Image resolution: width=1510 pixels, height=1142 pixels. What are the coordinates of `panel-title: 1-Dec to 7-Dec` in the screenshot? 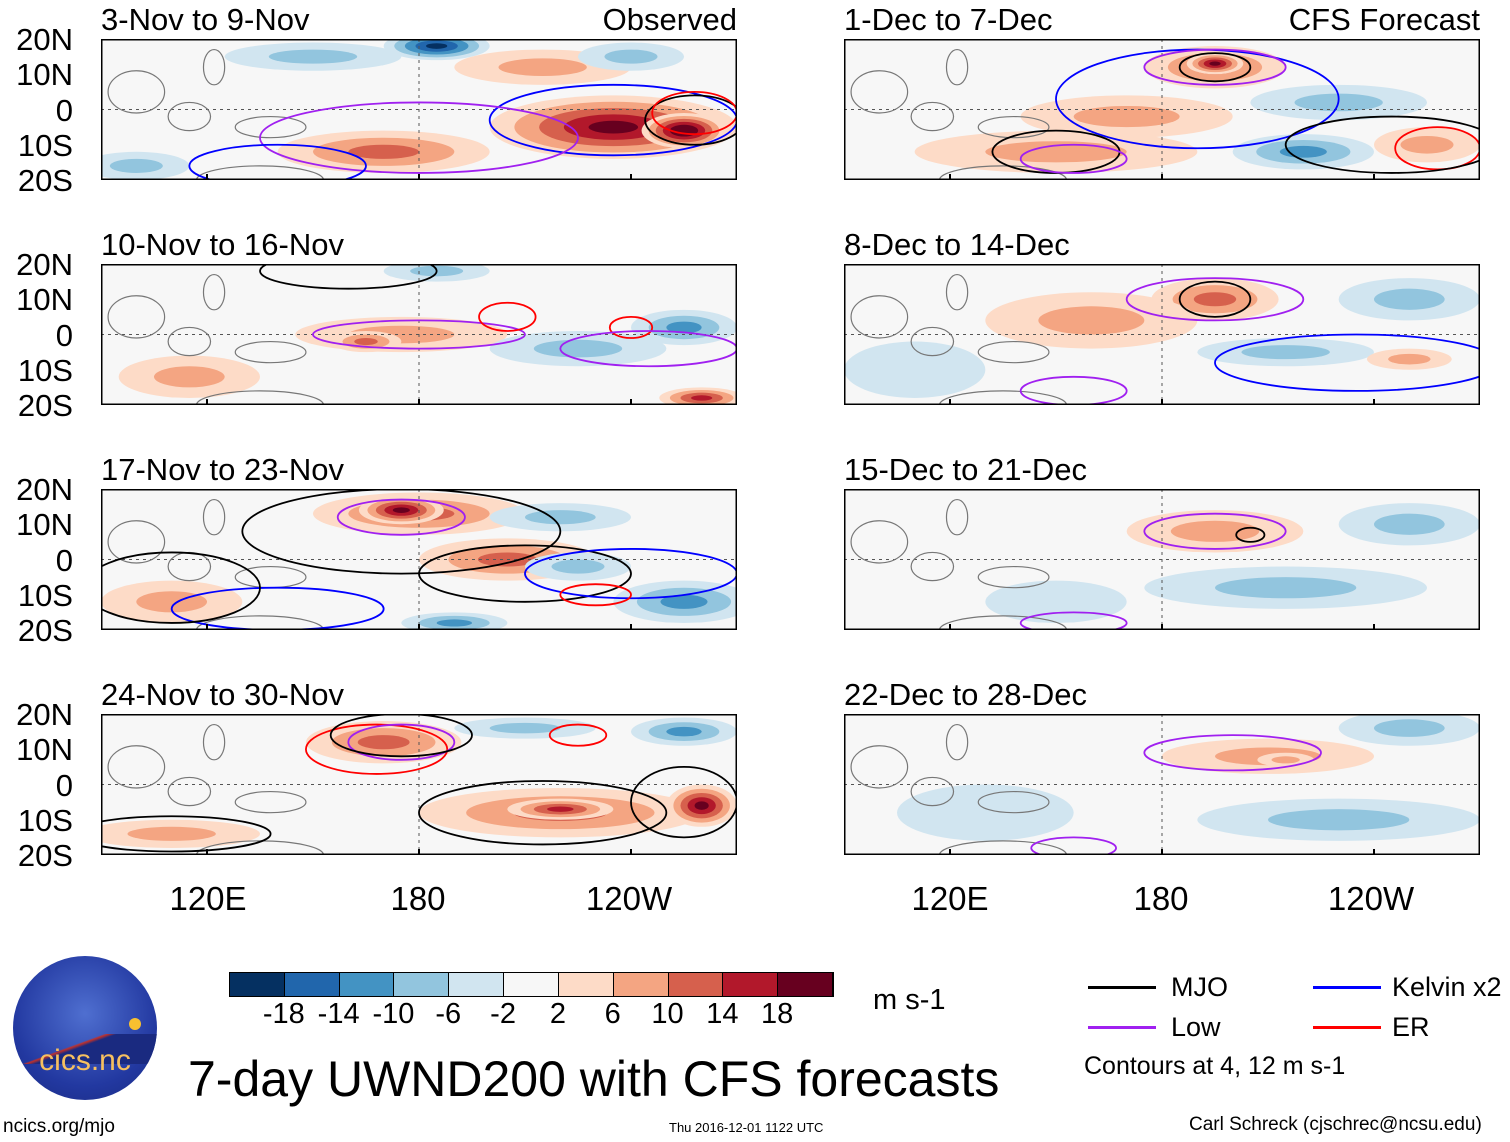 It's located at (948, 19).